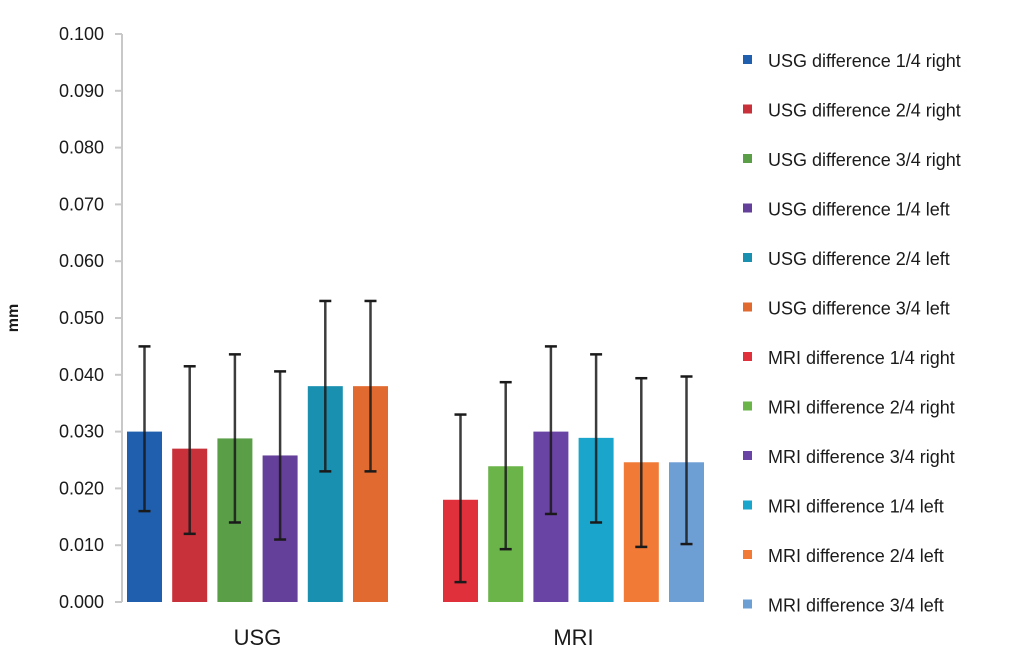 The width and height of the screenshot is (1024, 651). I want to click on y-tick-label: 0.030, so click(81, 432).